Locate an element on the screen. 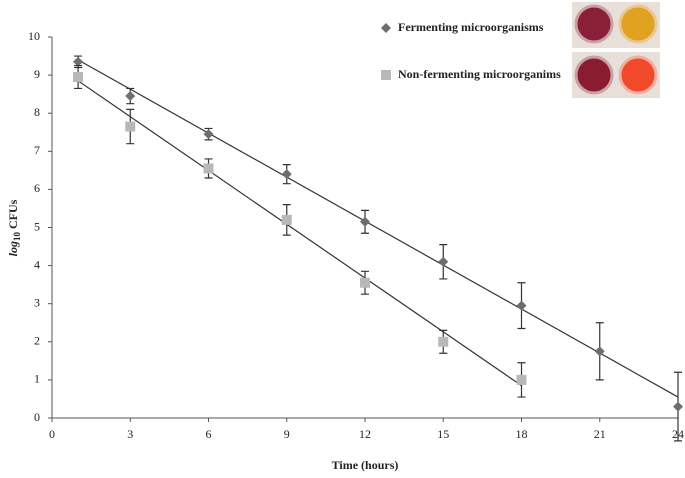 The height and width of the screenshot is (478, 685). y-tick-label: 9 is located at coordinates (37, 74).